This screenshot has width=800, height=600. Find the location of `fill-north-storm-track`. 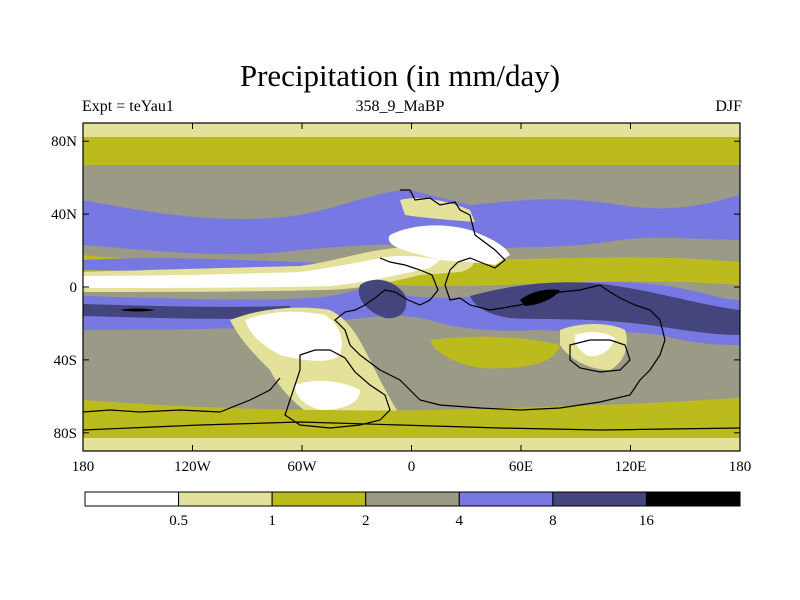

fill-north-storm-track is located at coordinates (411, 222).